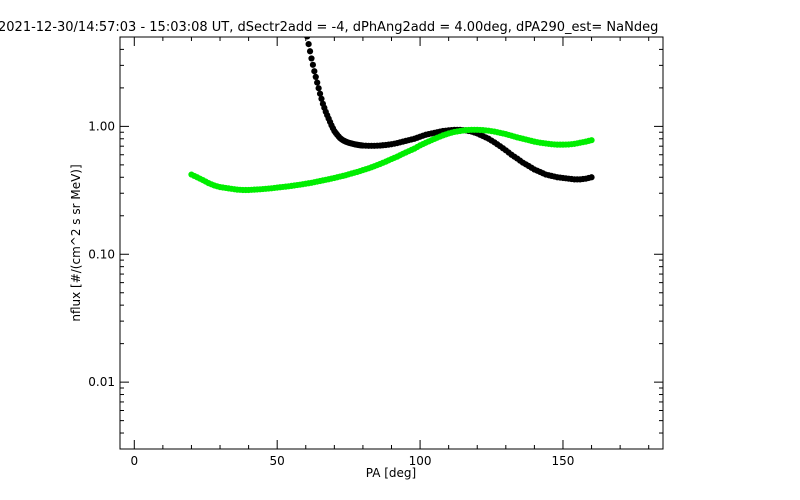 Image resolution: width=800 pixels, height=500 pixels. I want to click on y-axis-label: nflux [#/(cm^2 s sr MeV)], so click(76, 242).